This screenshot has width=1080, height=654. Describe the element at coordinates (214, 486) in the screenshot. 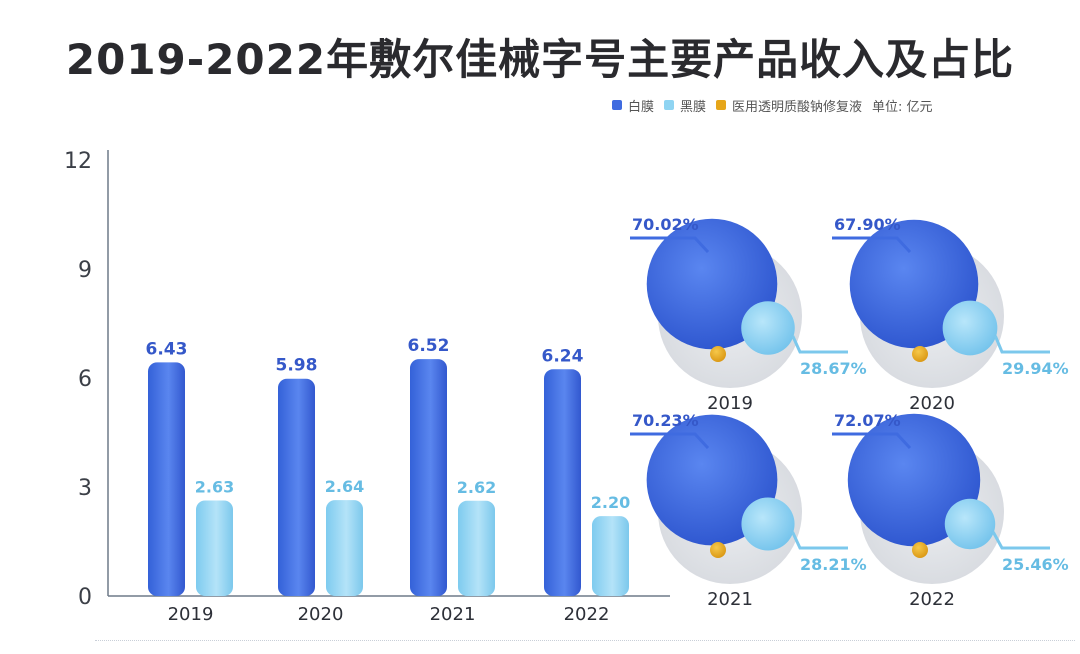

I see `bar-value-label-black: 2.63` at that location.